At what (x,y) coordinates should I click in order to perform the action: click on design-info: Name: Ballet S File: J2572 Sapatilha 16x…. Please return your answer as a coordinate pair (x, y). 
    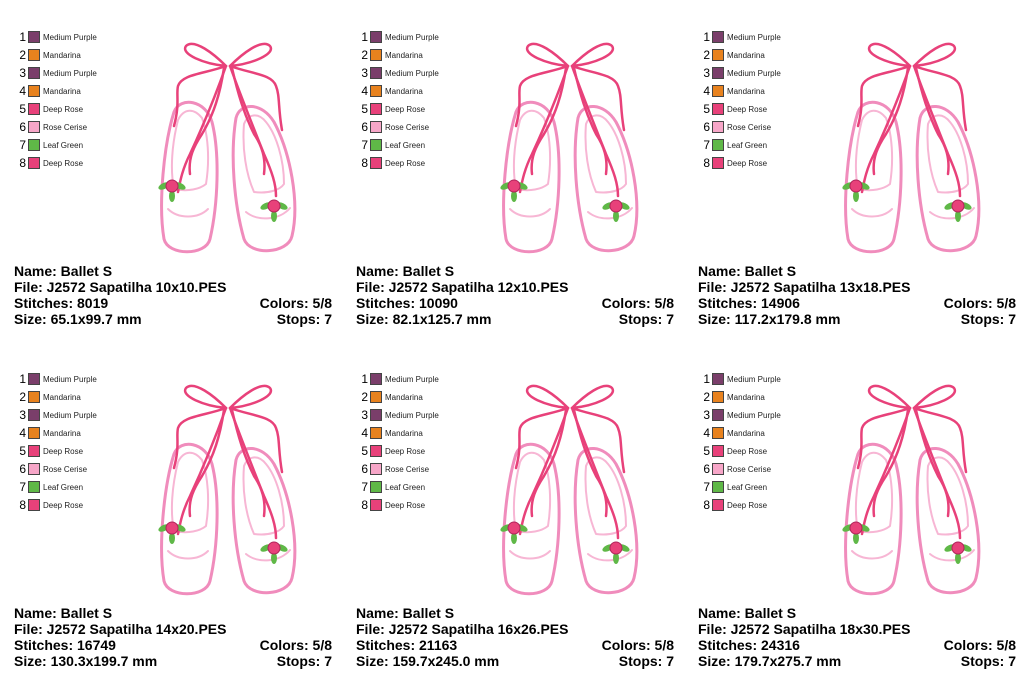
    Looking at the image, I should click on (515, 637).